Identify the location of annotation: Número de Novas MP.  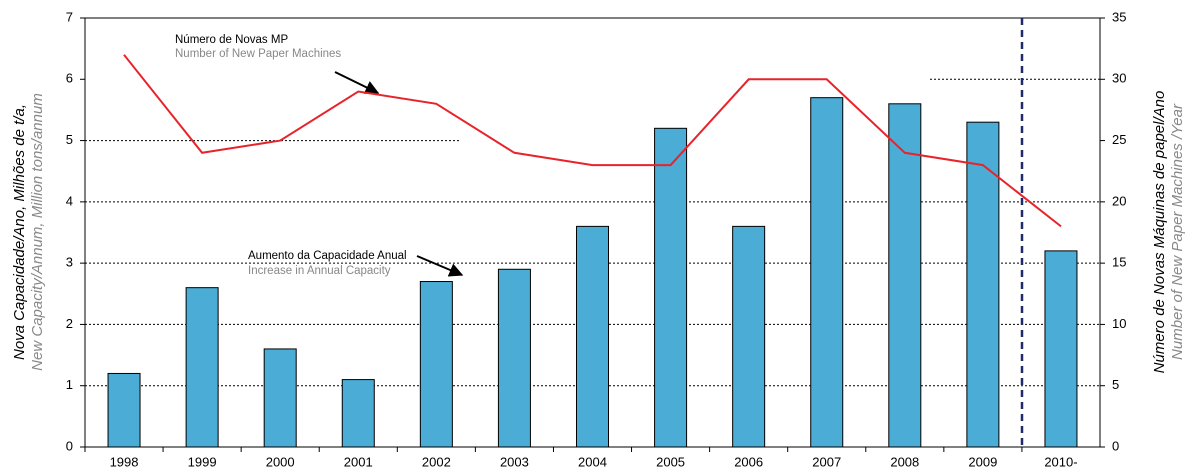
(231, 40).